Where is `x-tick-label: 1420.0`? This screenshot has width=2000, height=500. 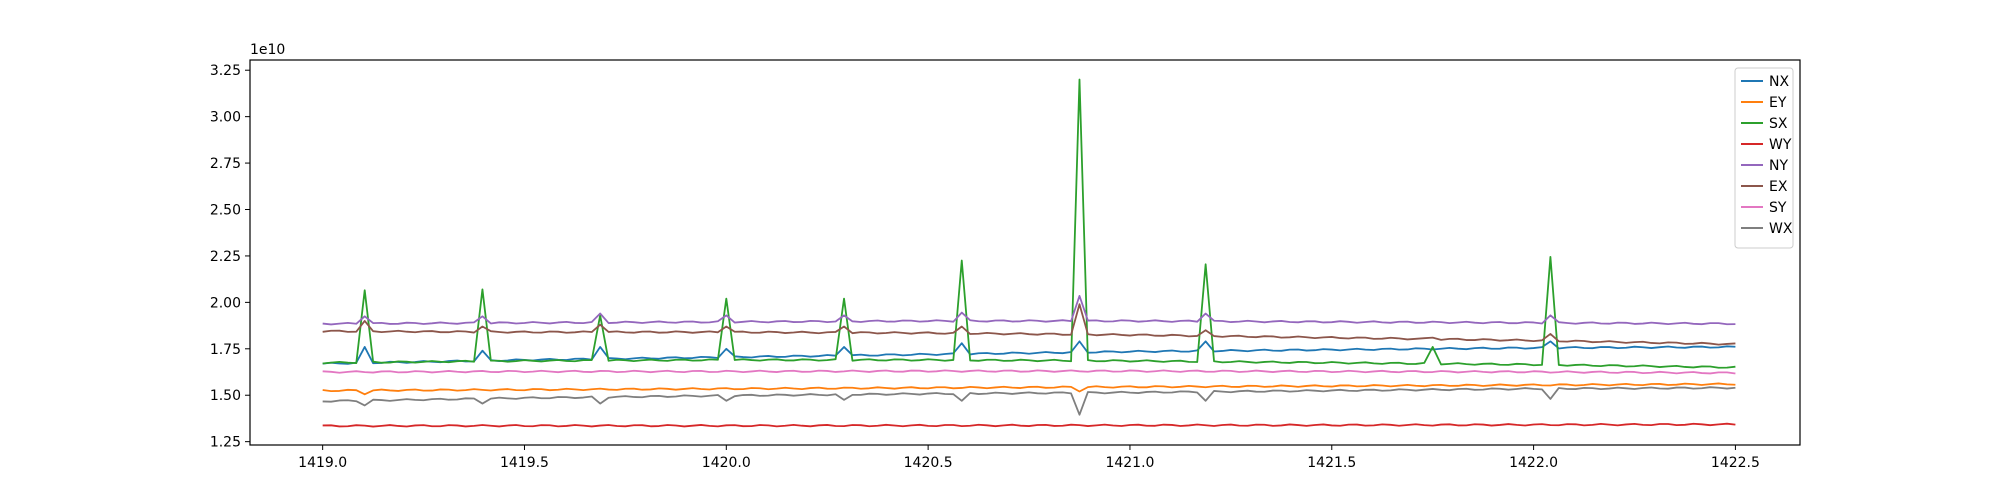 x-tick-label: 1420.0 is located at coordinates (726, 463).